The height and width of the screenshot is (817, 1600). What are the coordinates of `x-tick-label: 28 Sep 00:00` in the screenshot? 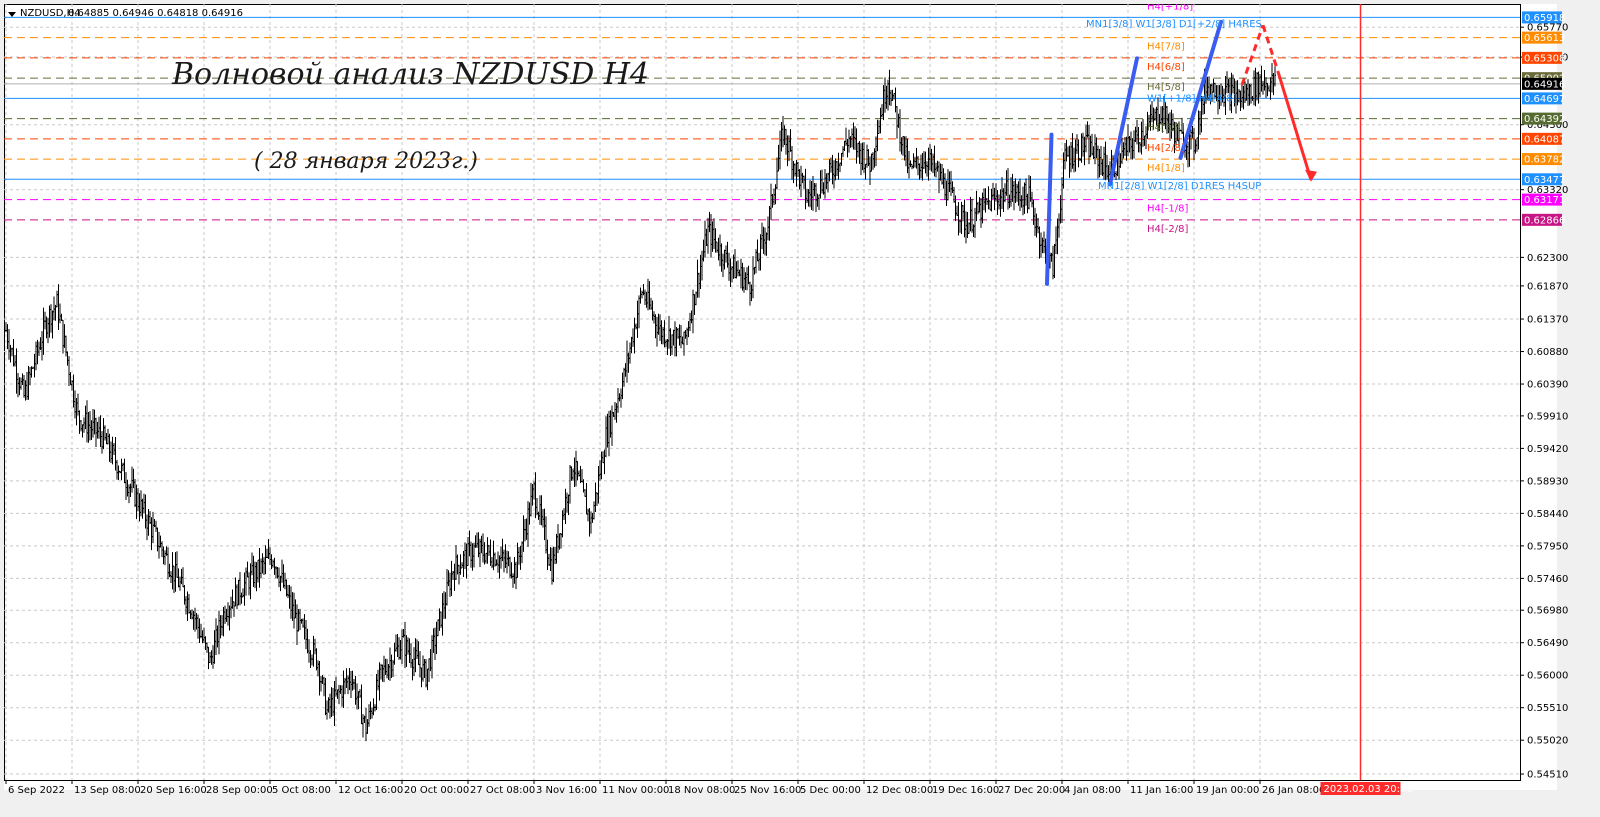 It's located at (239, 790).